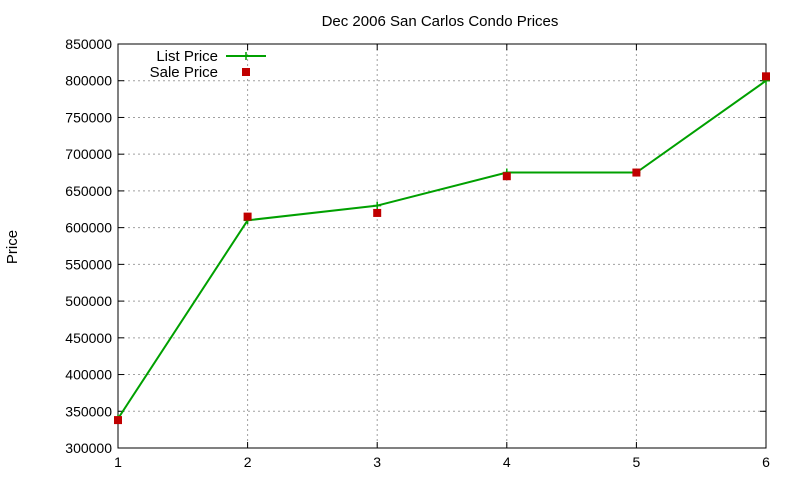 The image size is (800, 480). Describe the element at coordinates (88, 191) in the screenshot. I see `y-tick-label: 650000` at that location.